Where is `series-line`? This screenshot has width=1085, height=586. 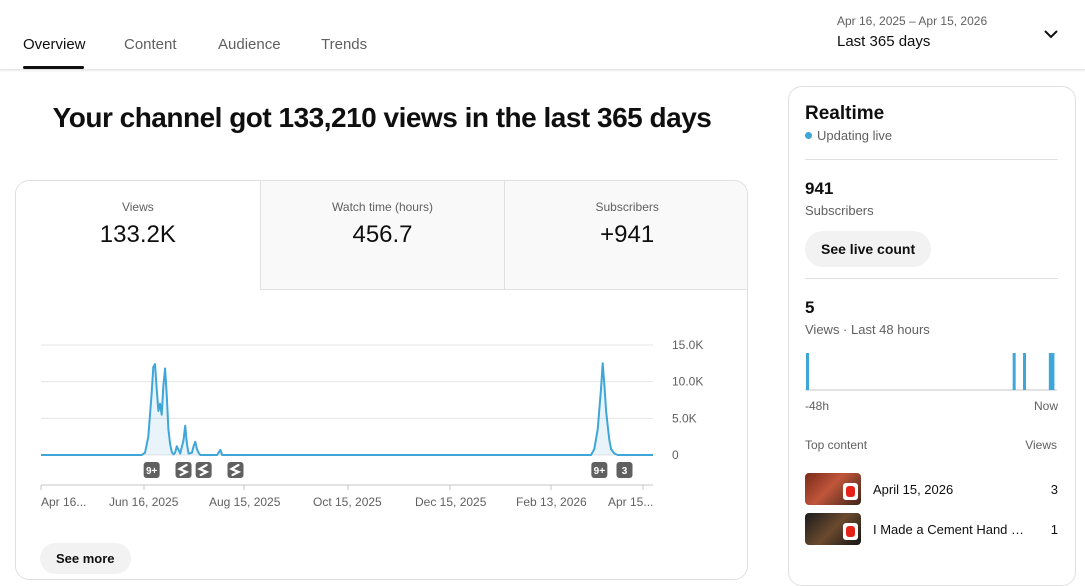
series-line is located at coordinates (347, 409).